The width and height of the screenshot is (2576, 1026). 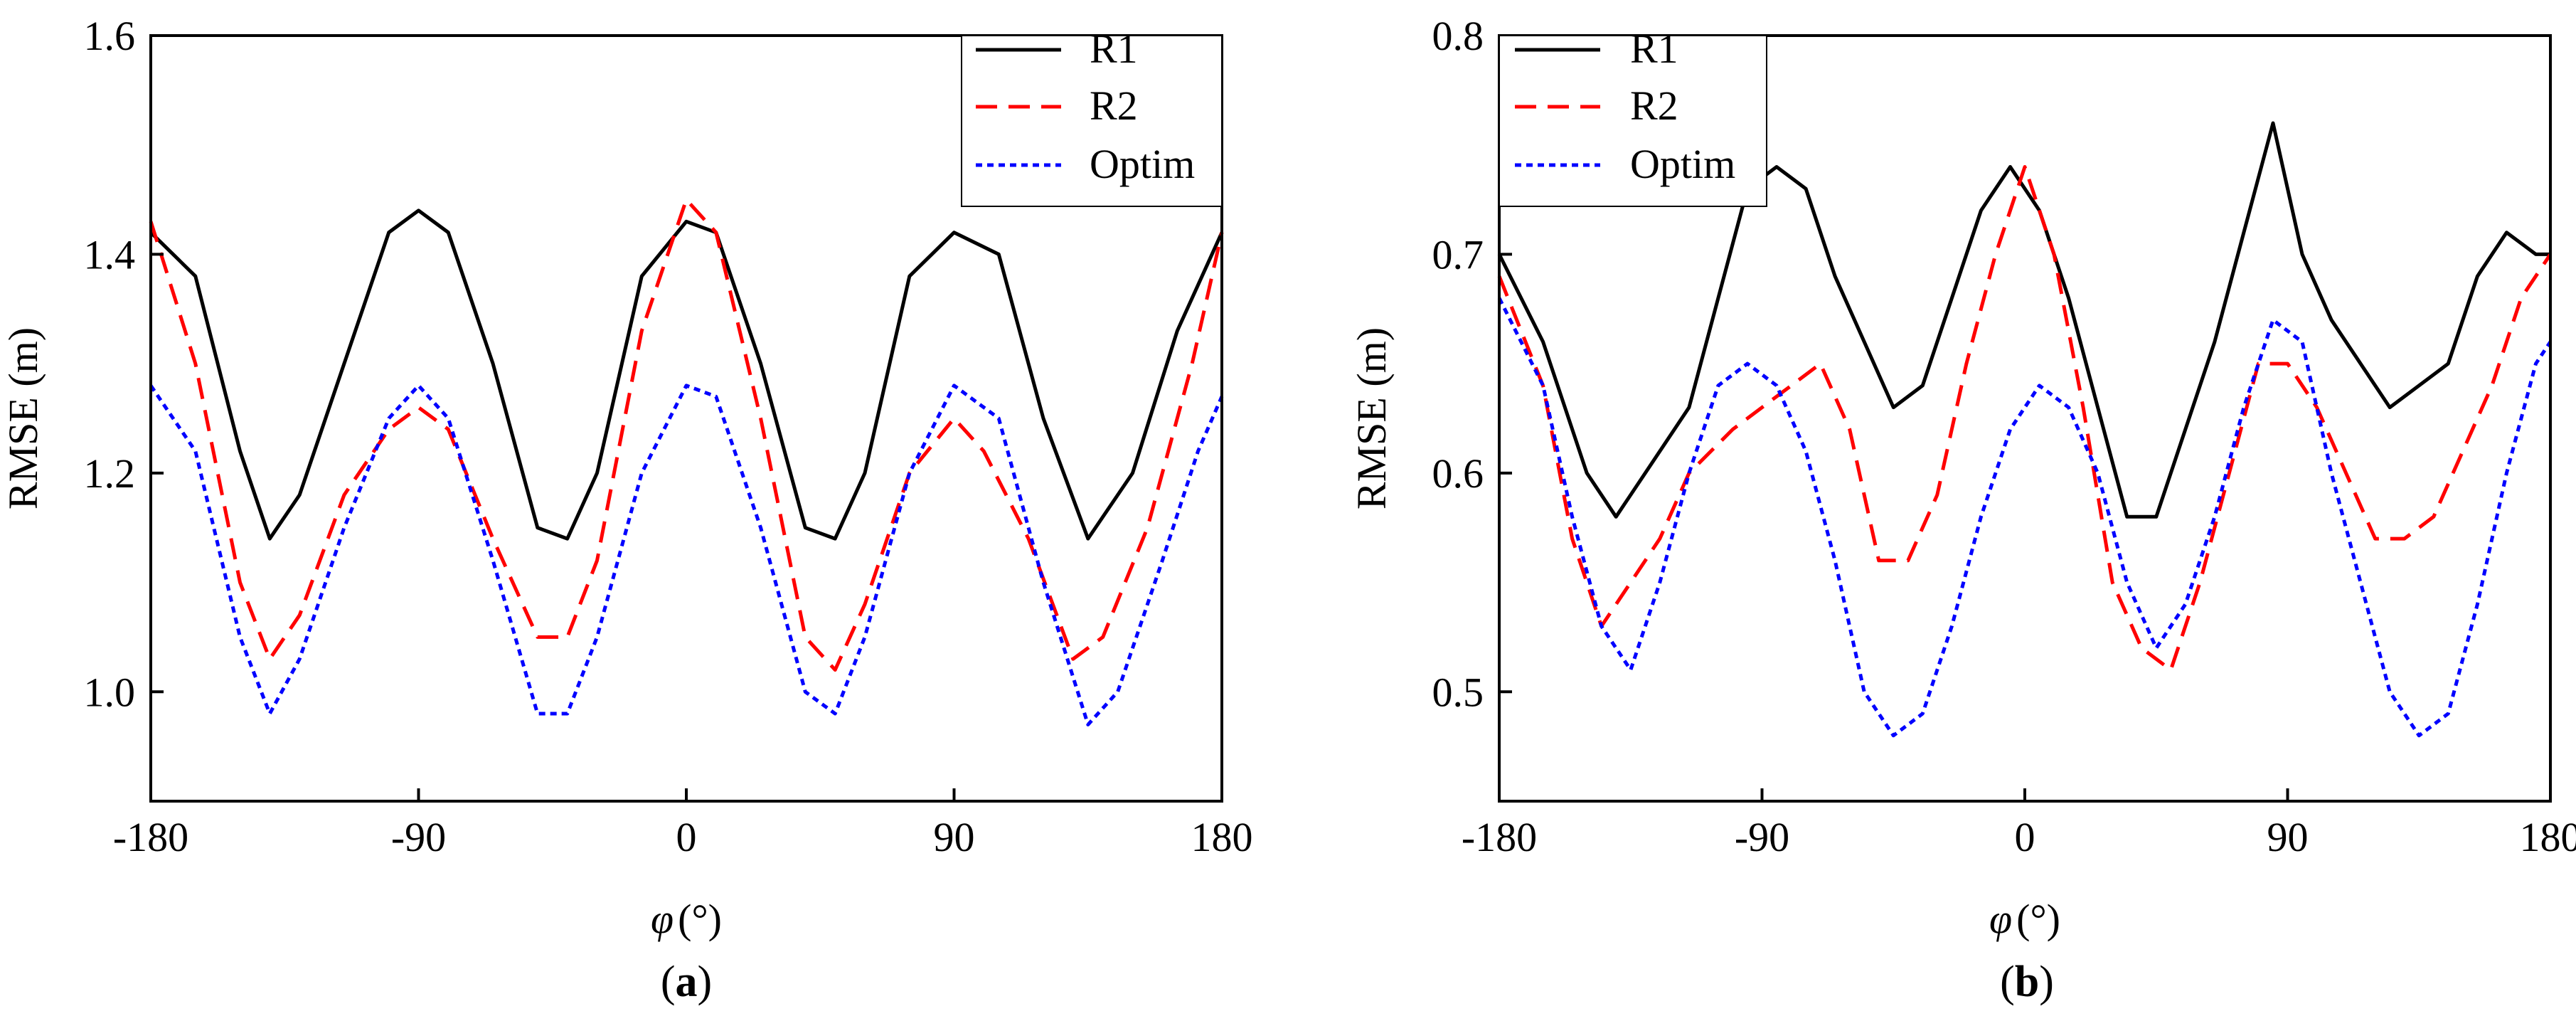 What do you see at coordinates (110, 473) in the screenshot?
I see `y-tick-label: 1.2` at bounding box center [110, 473].